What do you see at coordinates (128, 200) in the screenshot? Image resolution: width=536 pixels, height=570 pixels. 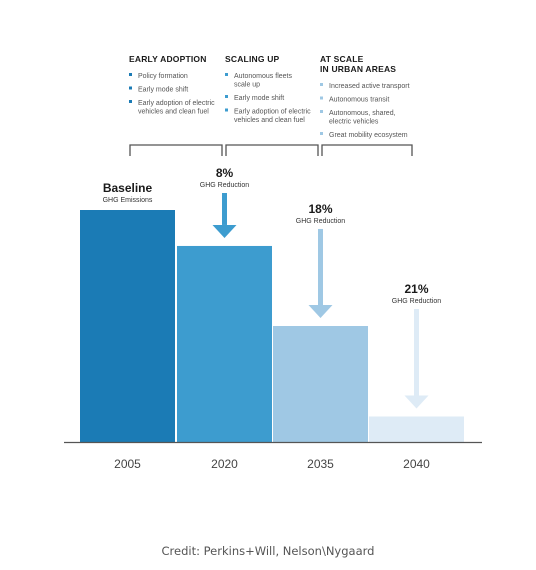 I see `value-label-small: GHG Emissions` at bounding box center [128, 200].